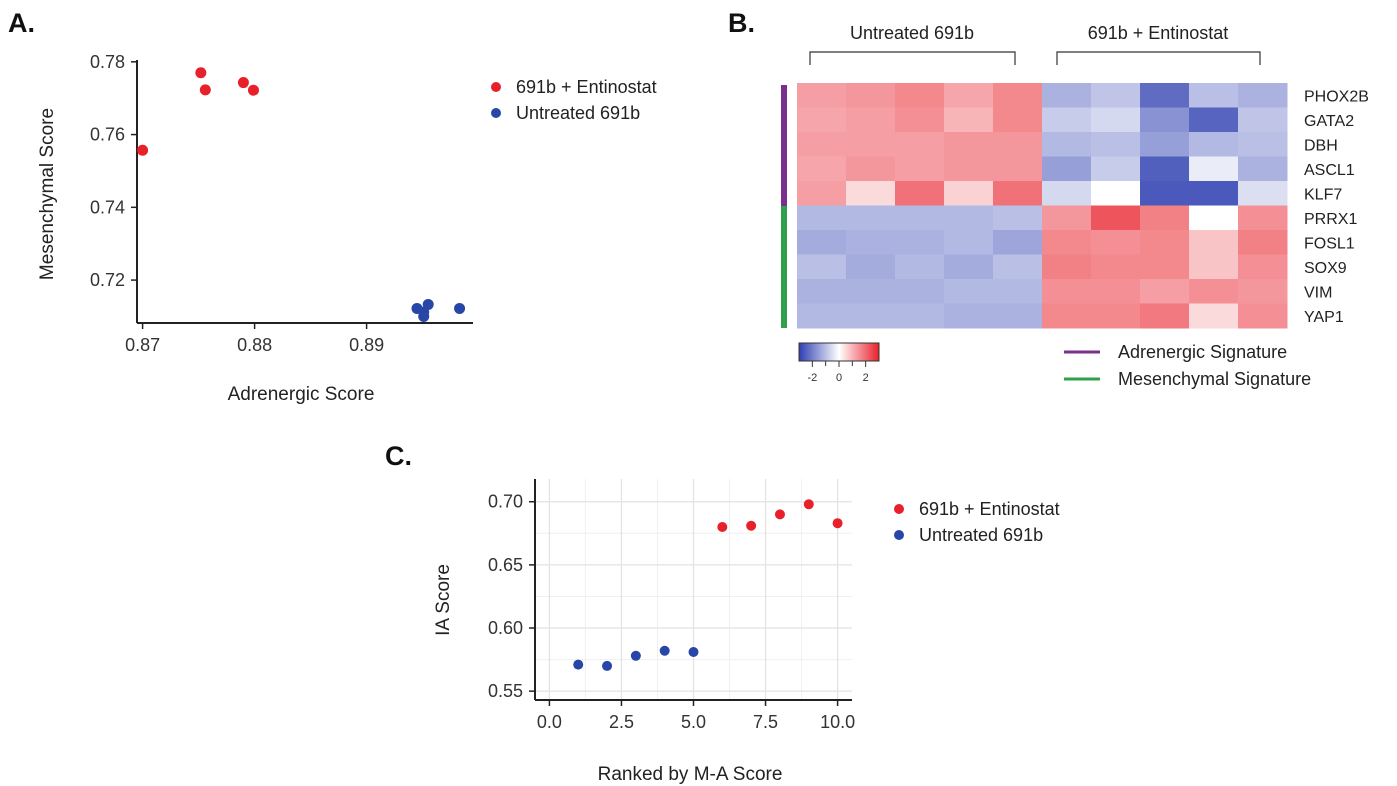 This screenshot has height=786, width=1397. What do you see at coordinates (107, 280) in the screenshot?
I see `y-tick-label-a: 0.72` at bounding box center [107, 280].